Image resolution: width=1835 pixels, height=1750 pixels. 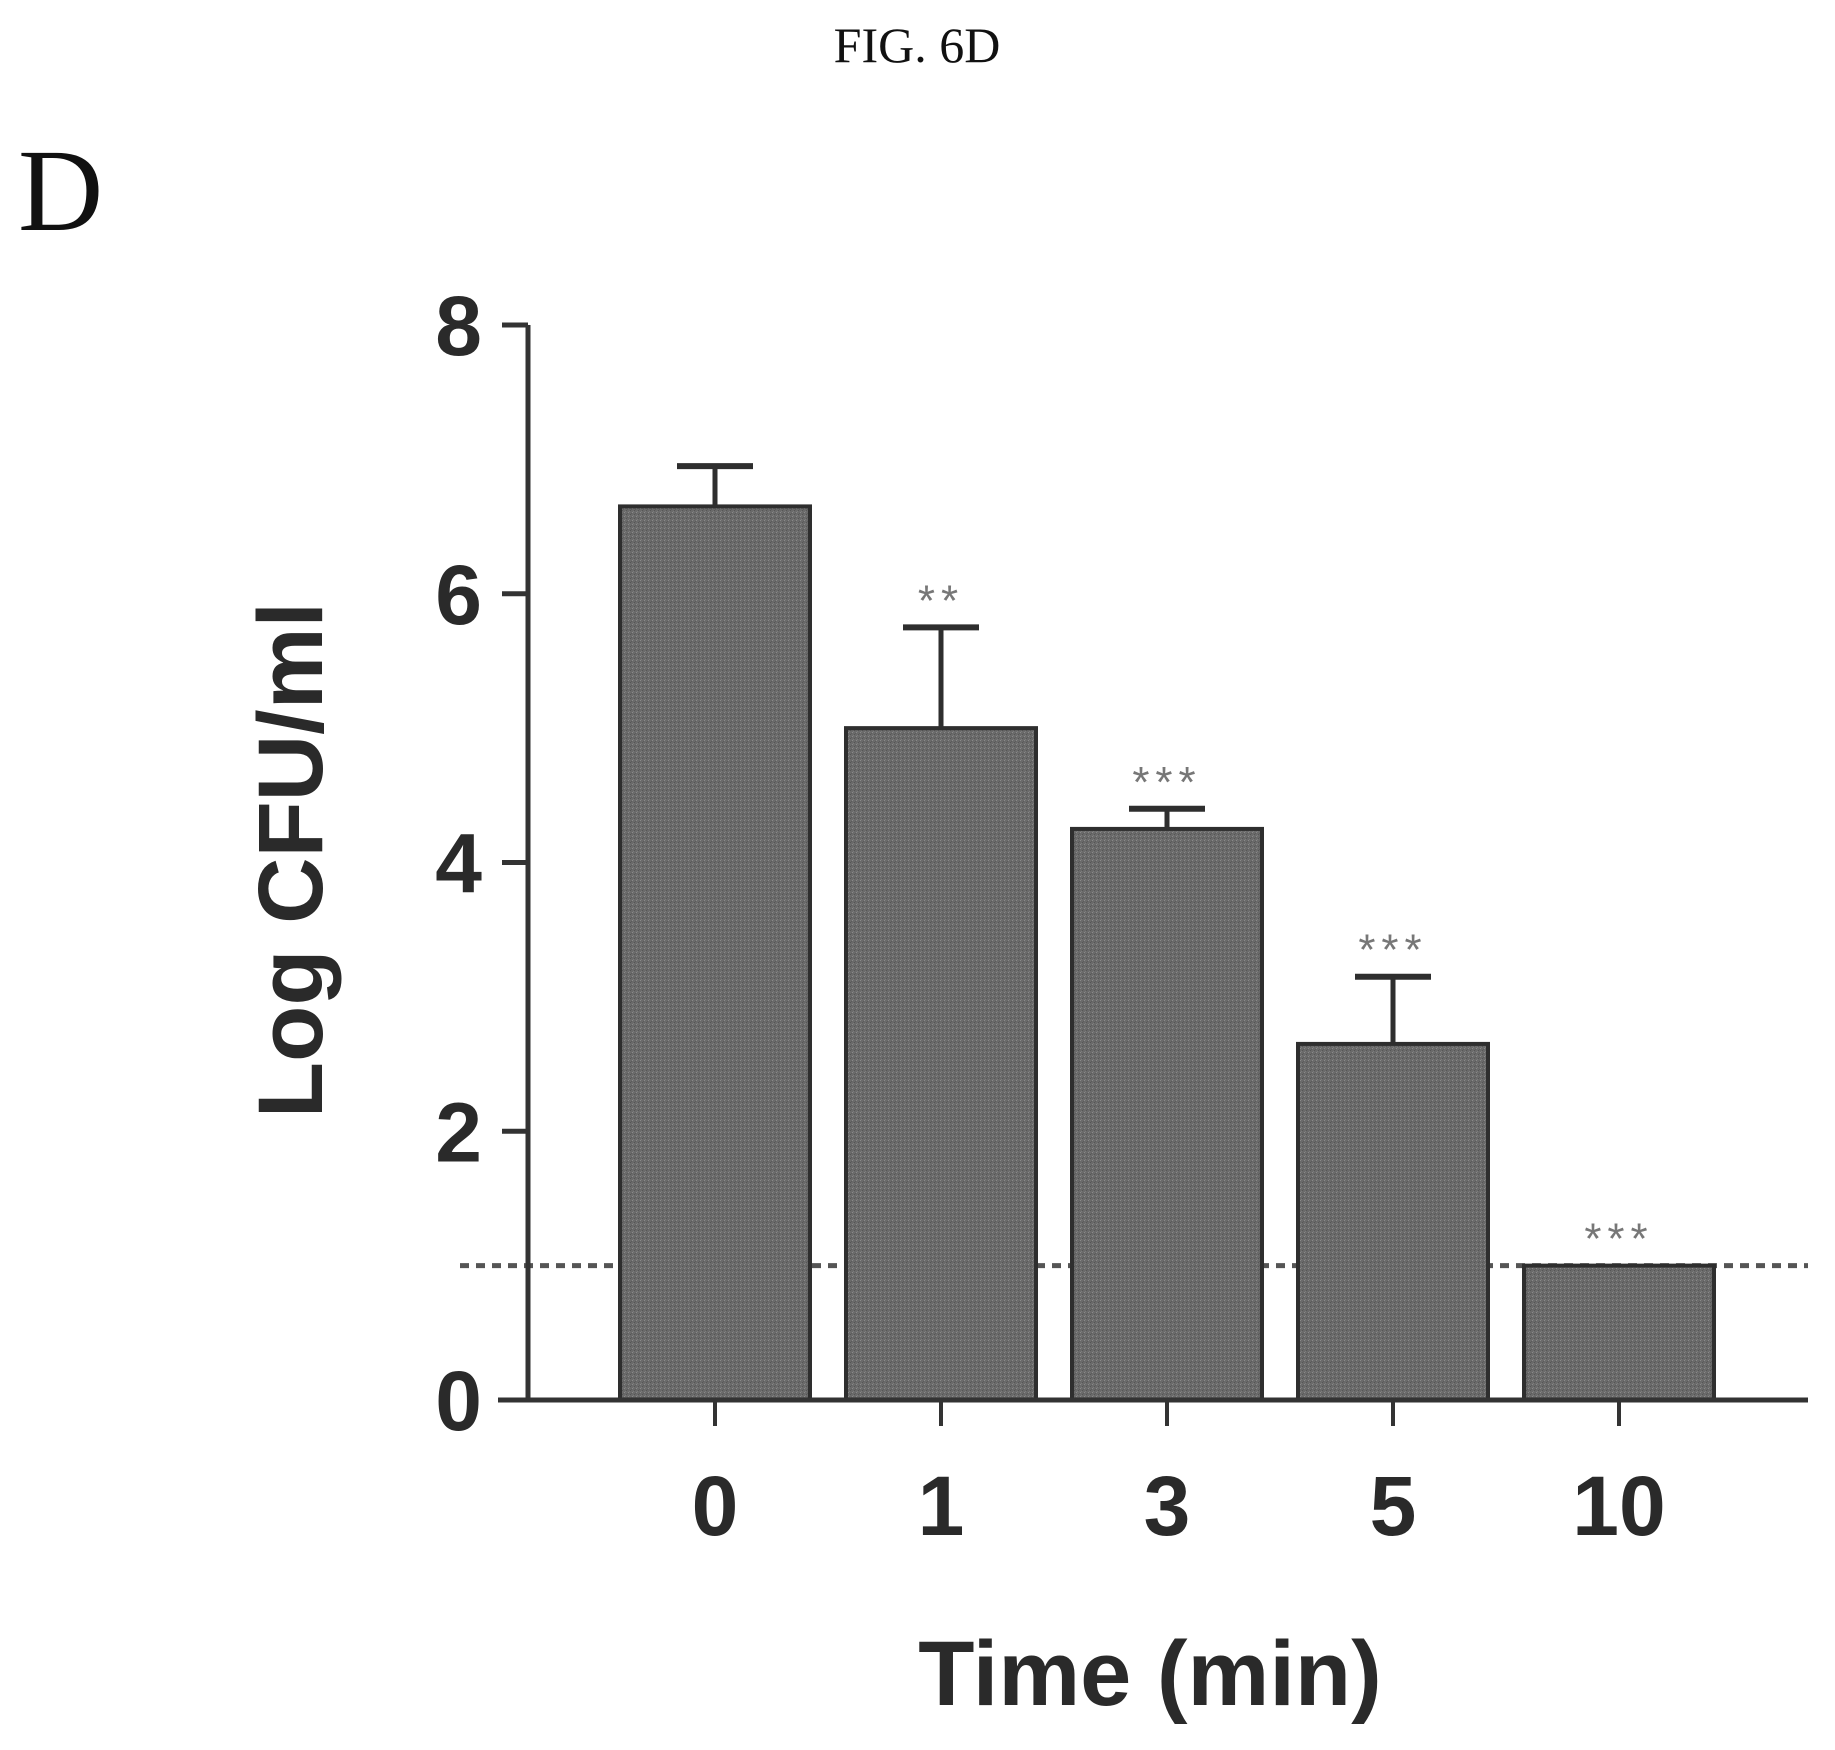 I want to click on y-tick-label-8: 8, so click(x=458, y=326).